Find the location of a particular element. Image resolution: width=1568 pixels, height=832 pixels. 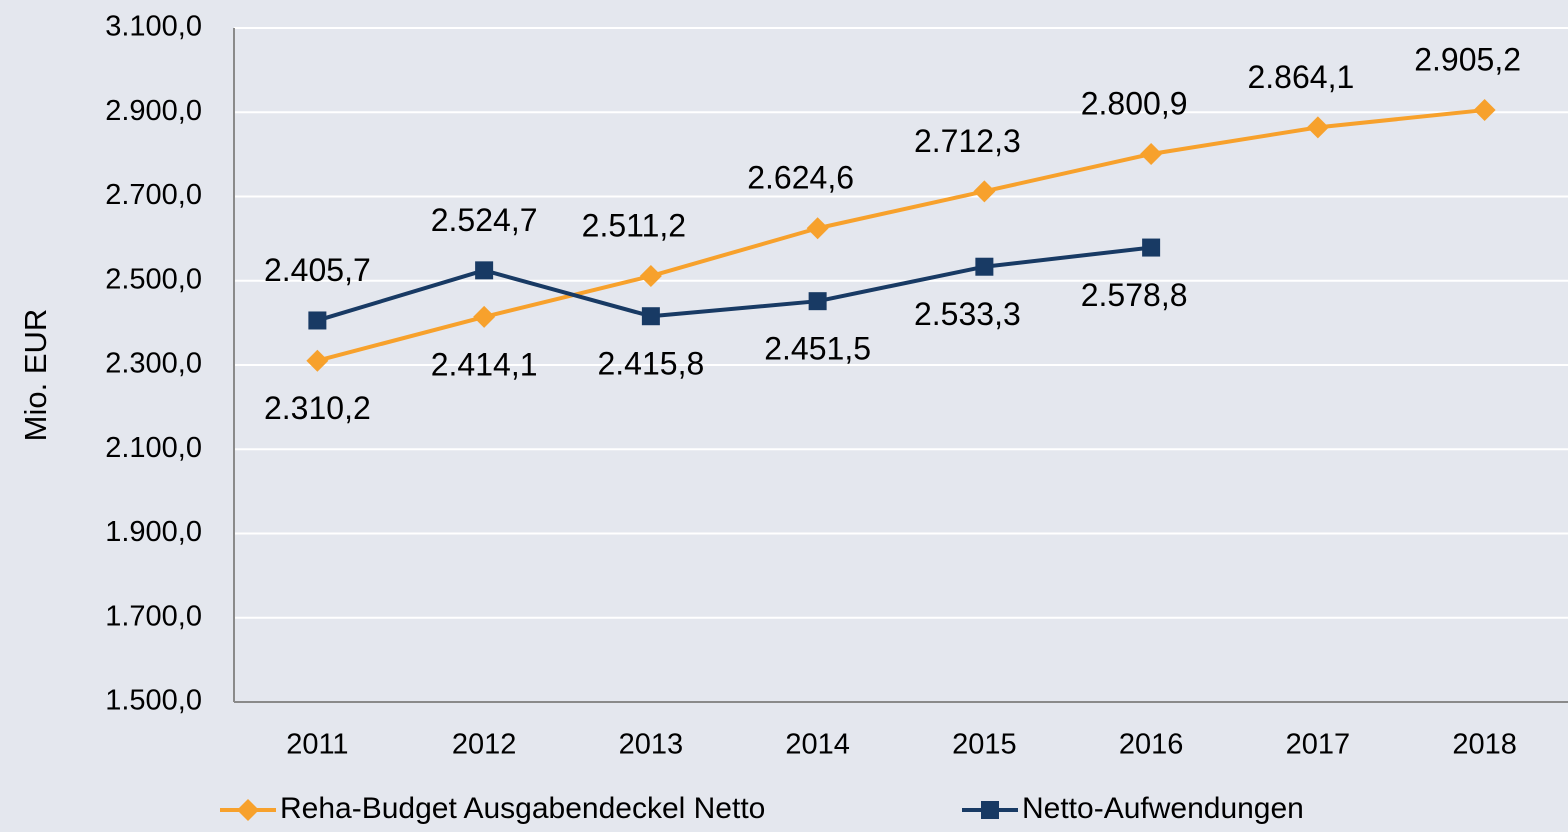

y-tick-label: 2.900,0 is located at coordinates (153, 111).